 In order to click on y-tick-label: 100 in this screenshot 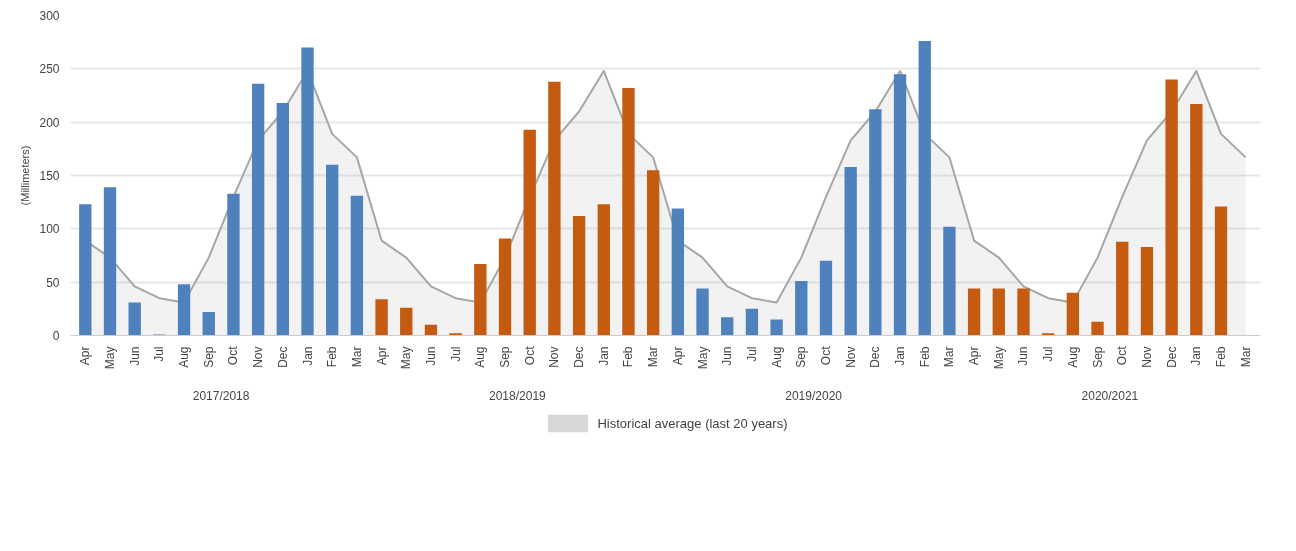, I will do `click(49, 229)`.